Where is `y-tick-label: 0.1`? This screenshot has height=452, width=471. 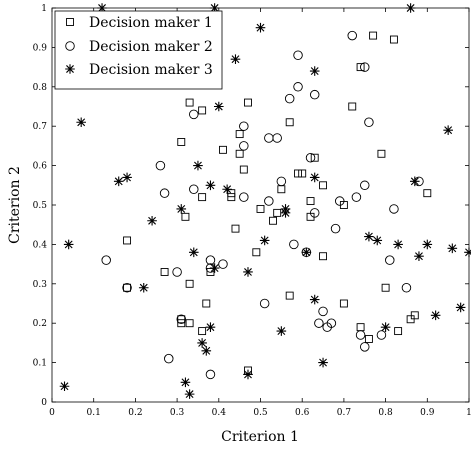 y-tick-label: 0.1 is located at coordinates (40, 364).